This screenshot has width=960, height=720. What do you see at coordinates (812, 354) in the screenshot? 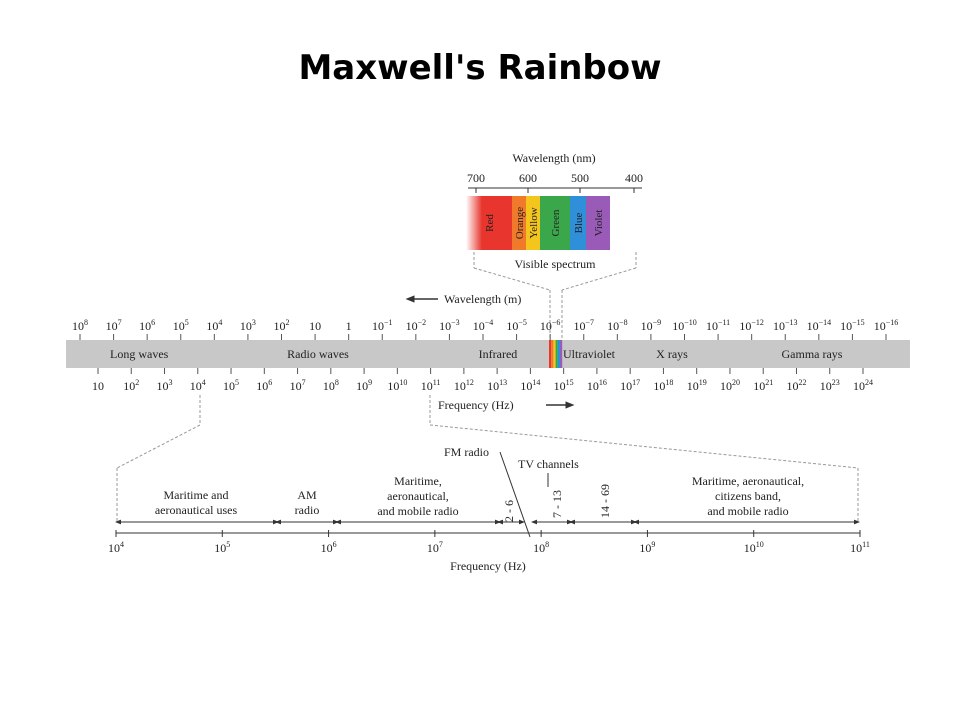
I see `region-gamma-rays: Gamma rays` at bounding box center [812, 354].